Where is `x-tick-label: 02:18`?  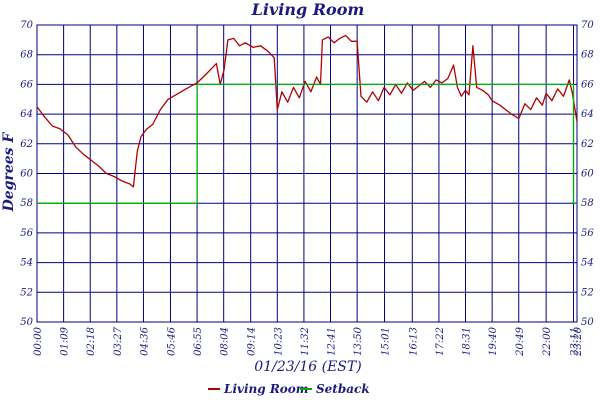
x-tick-label: 02:18 is located at coordinates (91, 341).